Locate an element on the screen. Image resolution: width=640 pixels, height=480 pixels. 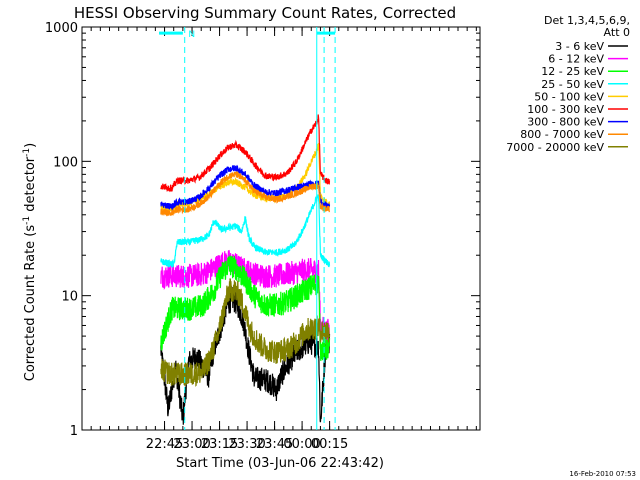
legend-entry-label: 7000 - 20000 keV is located at coordinates (555, 147).